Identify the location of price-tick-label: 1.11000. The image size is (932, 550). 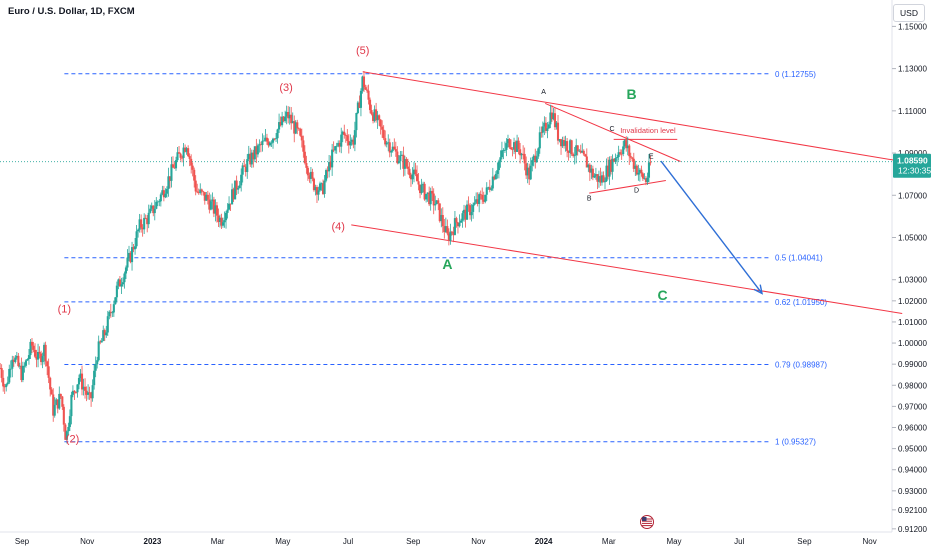
(912, 111).